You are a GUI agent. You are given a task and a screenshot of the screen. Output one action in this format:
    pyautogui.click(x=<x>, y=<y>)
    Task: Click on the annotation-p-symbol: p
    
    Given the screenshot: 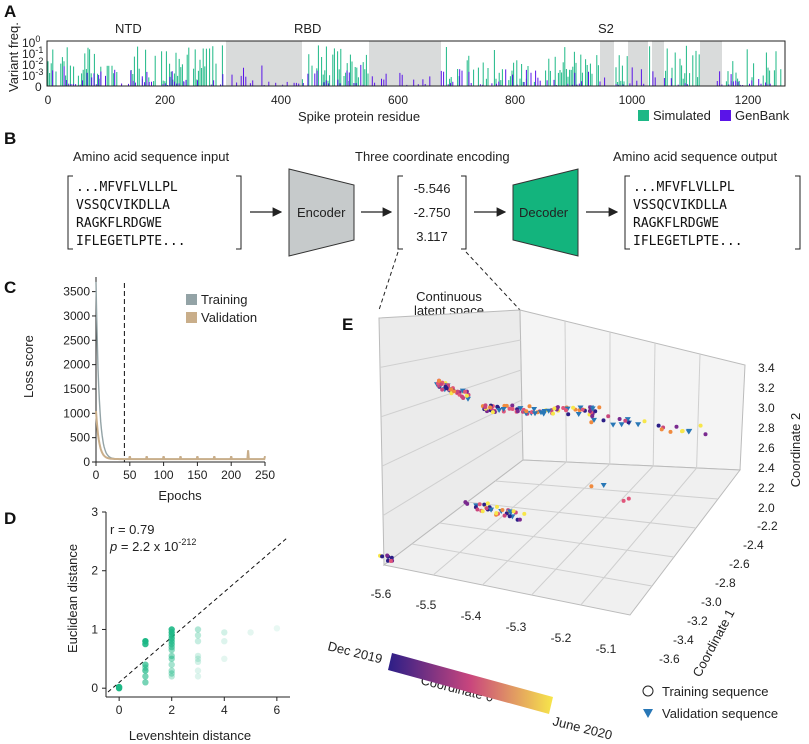 What is the action you would take?
    pyautogui.click(x=113, y=546)
    